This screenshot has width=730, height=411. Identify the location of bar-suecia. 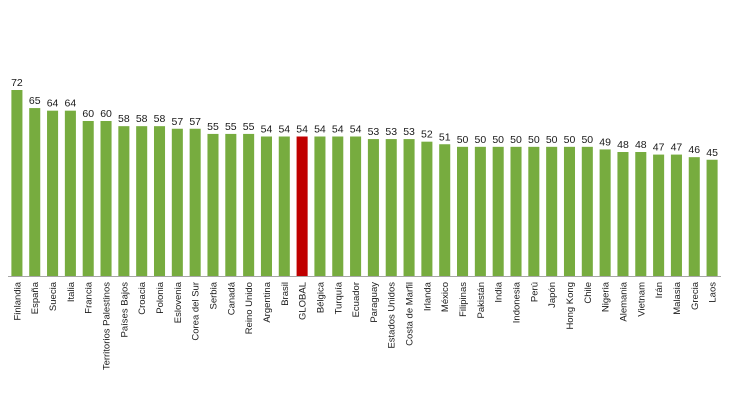
(53, 193).